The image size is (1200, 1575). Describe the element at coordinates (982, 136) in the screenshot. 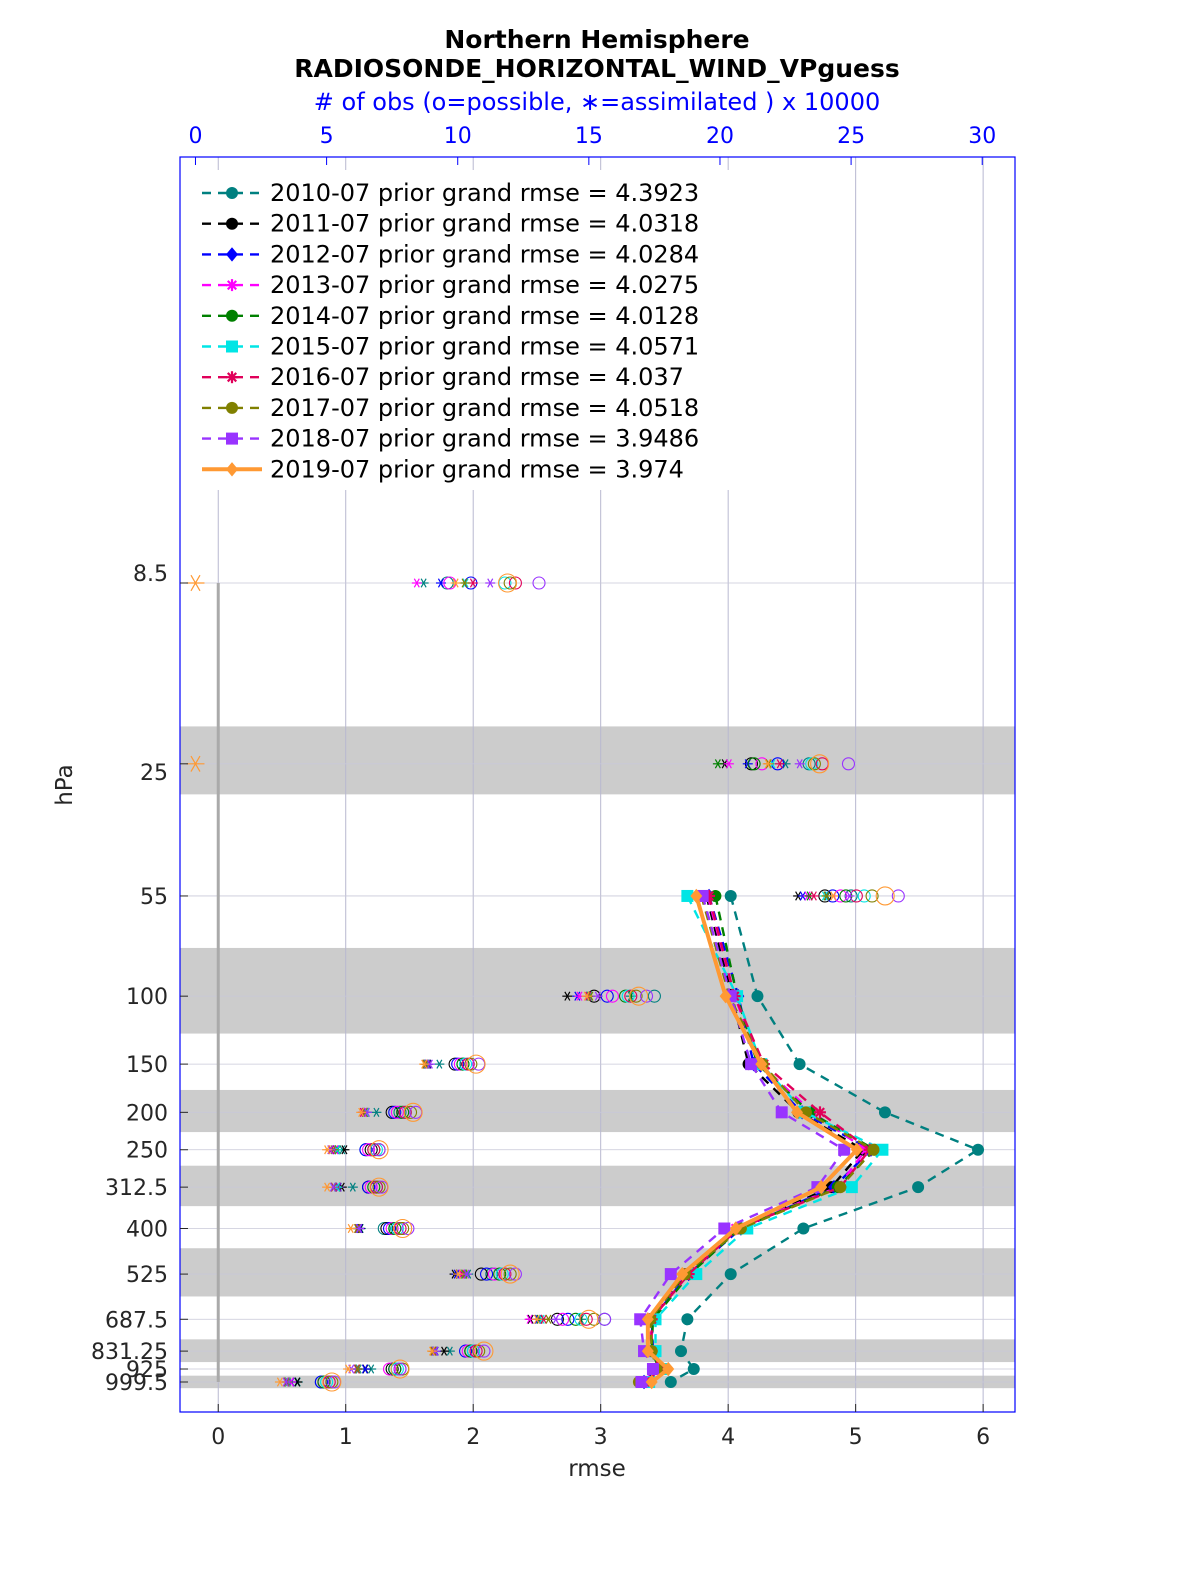

I see `top-tick-label: 30` at that location.